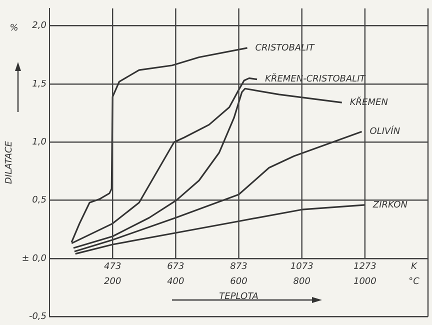  Describe the element at coordinates (414, 267) in the screenshot. I see `annotation: K` at that location.